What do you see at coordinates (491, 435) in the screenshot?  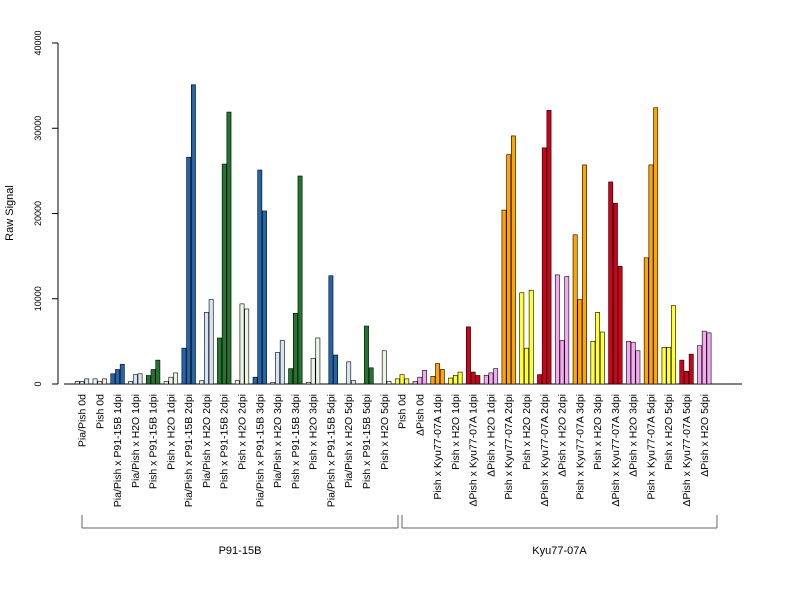 I see `x-tick-label: ΔPish x H2O 1dpi` at bounding box center [491, 435].